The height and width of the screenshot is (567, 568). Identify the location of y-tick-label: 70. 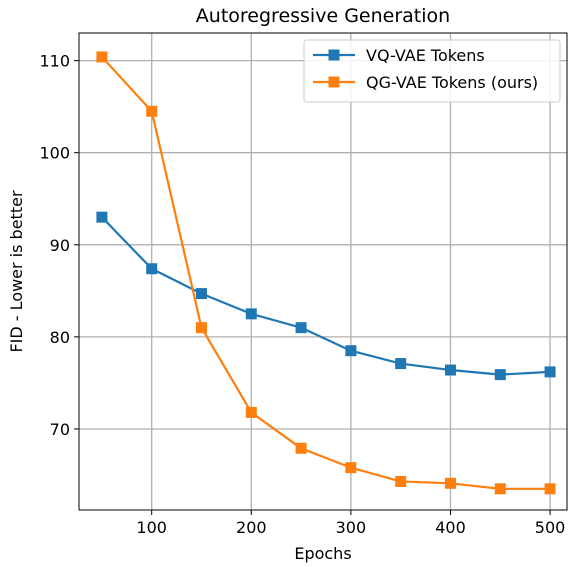
(60, 429).